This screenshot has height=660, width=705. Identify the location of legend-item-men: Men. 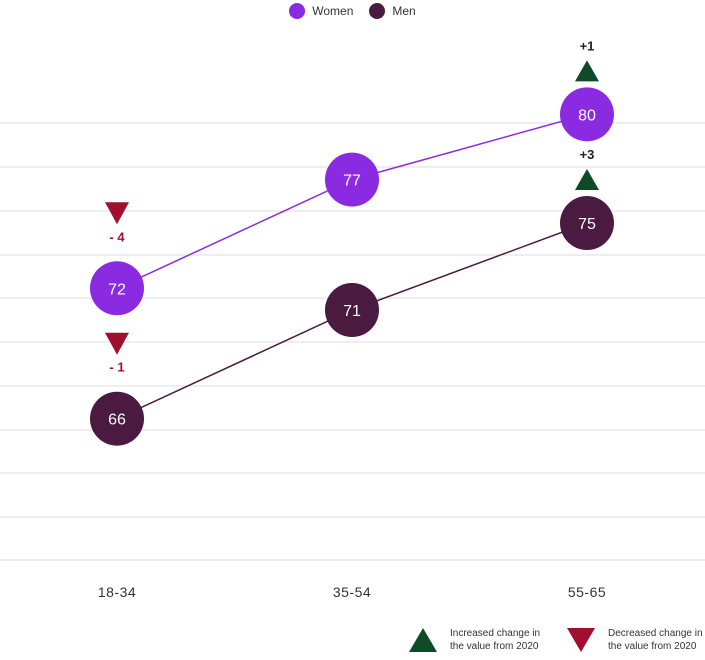
(392, 11).